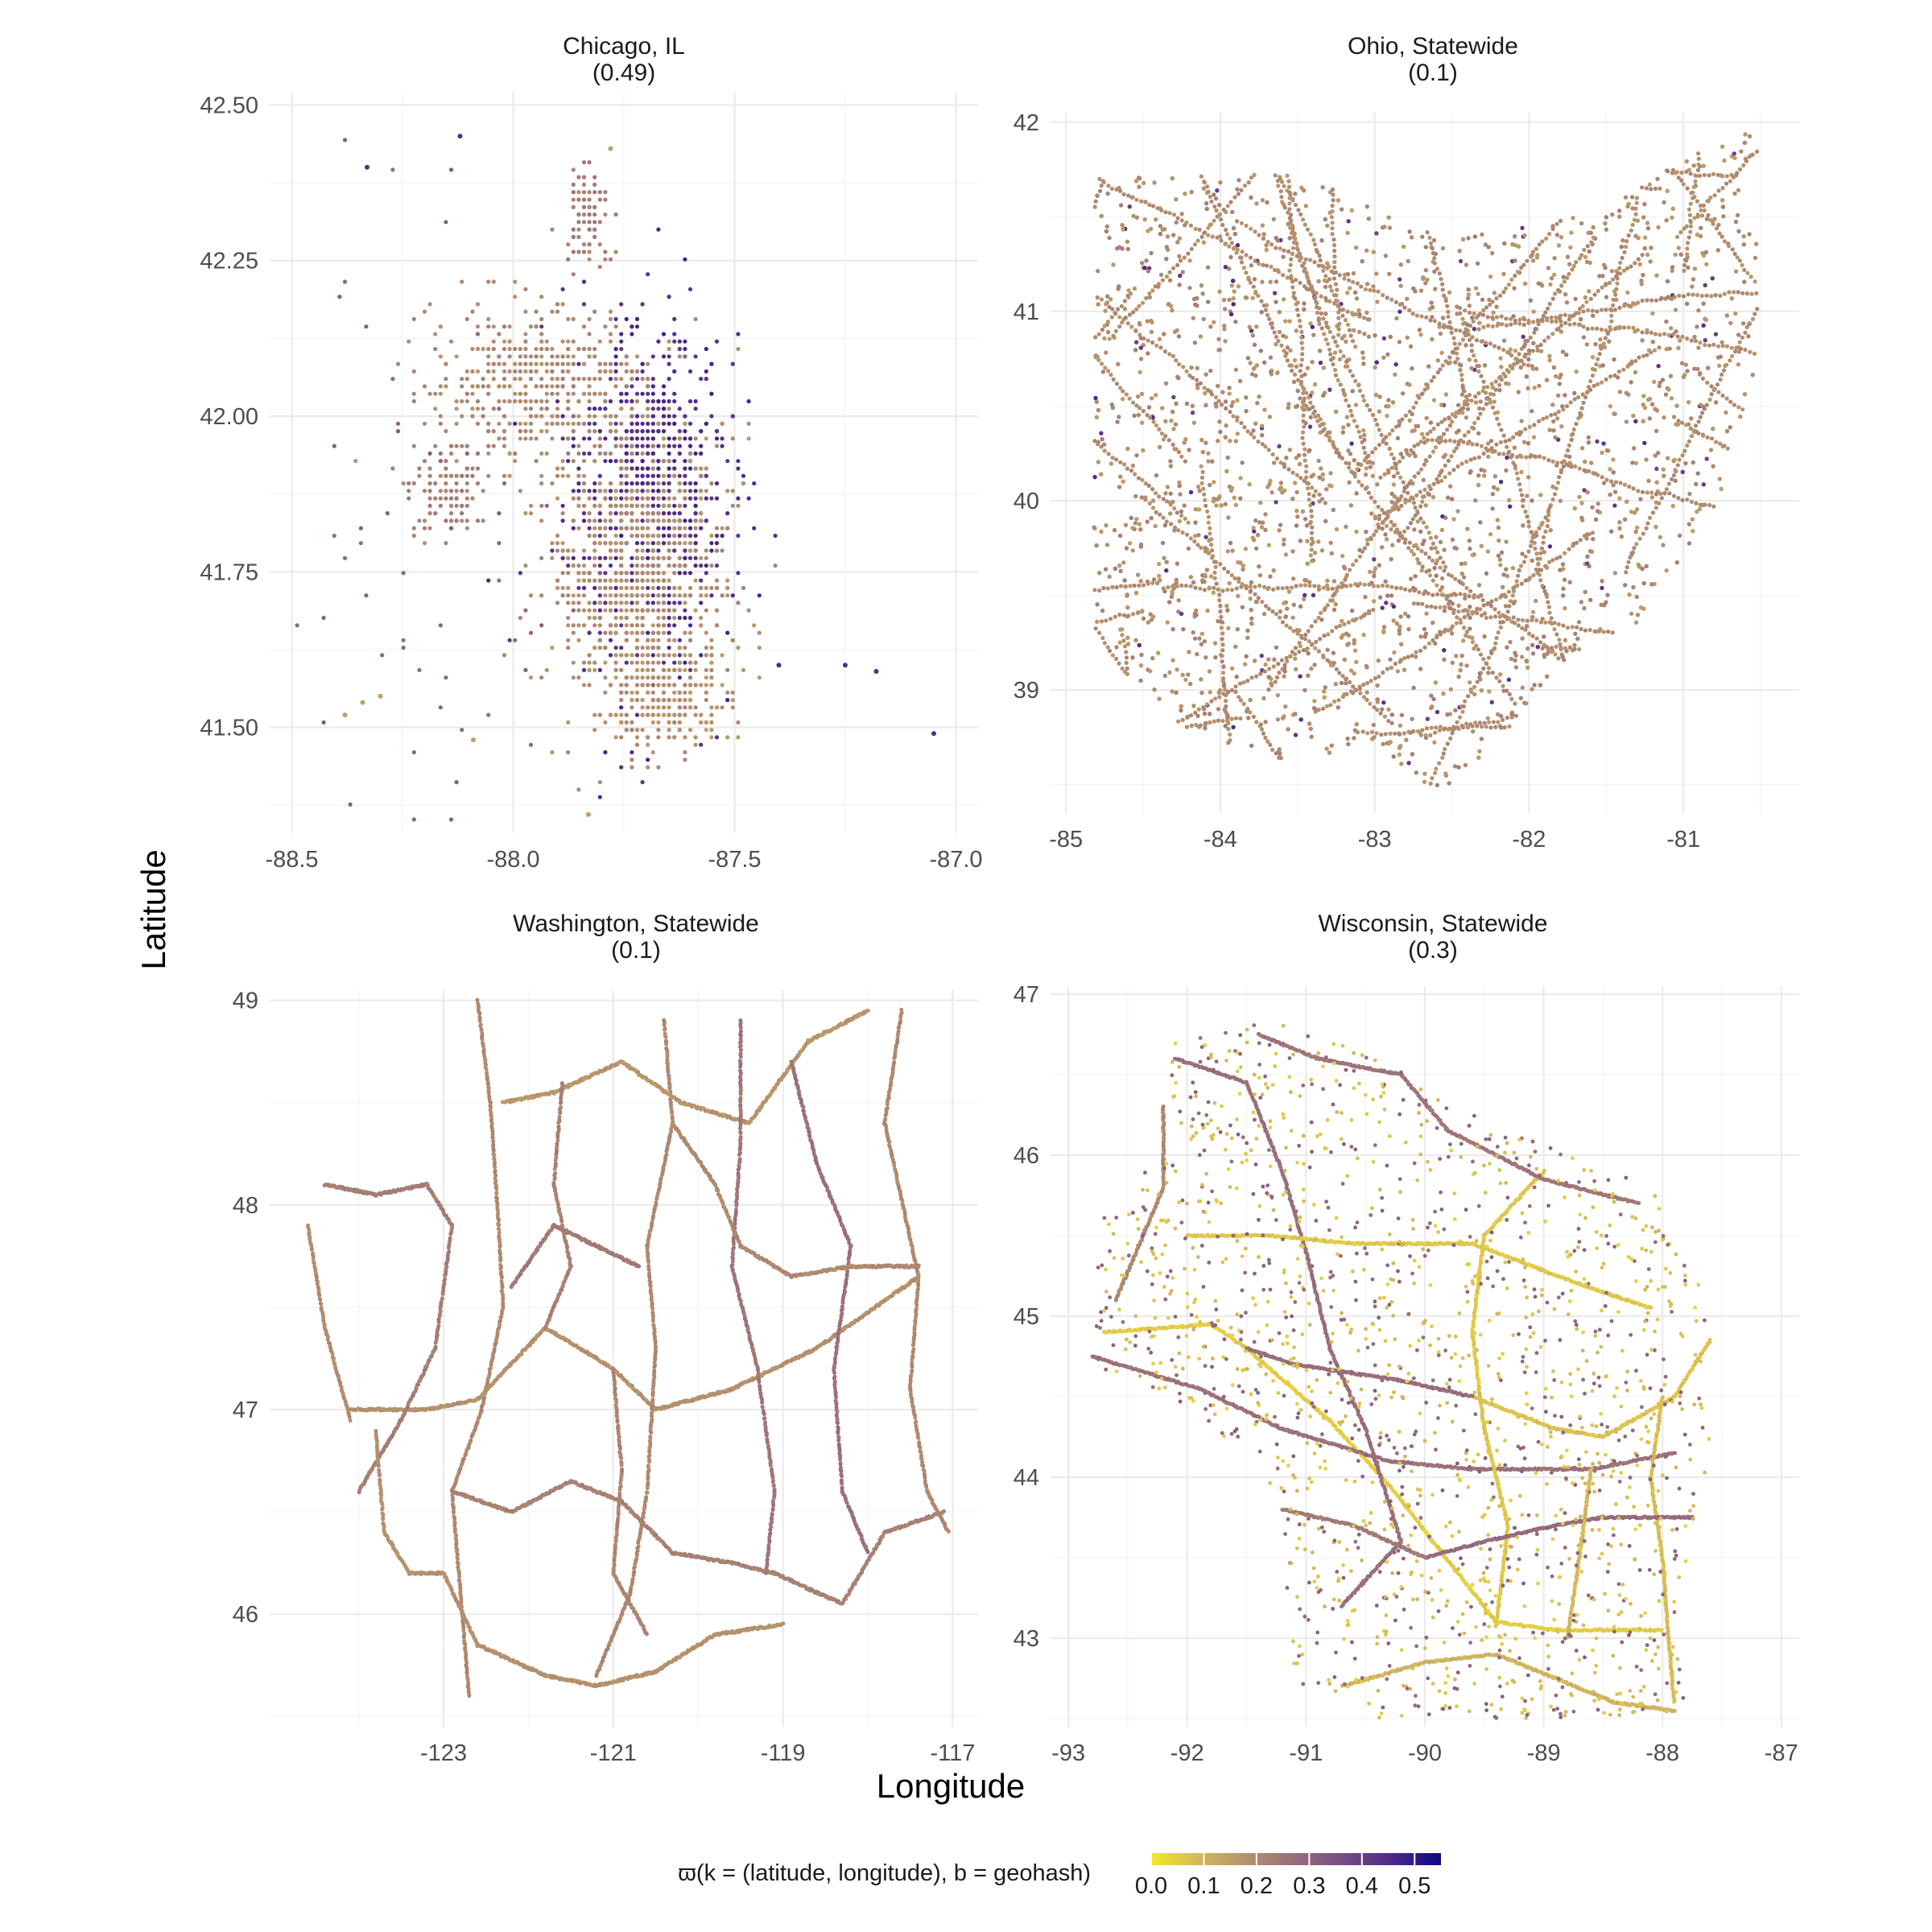 This screenshot has height=1932, width=1932. Describe the element at coordinates (1426, 460) in the screenshot. I see `point-layer` at that location.